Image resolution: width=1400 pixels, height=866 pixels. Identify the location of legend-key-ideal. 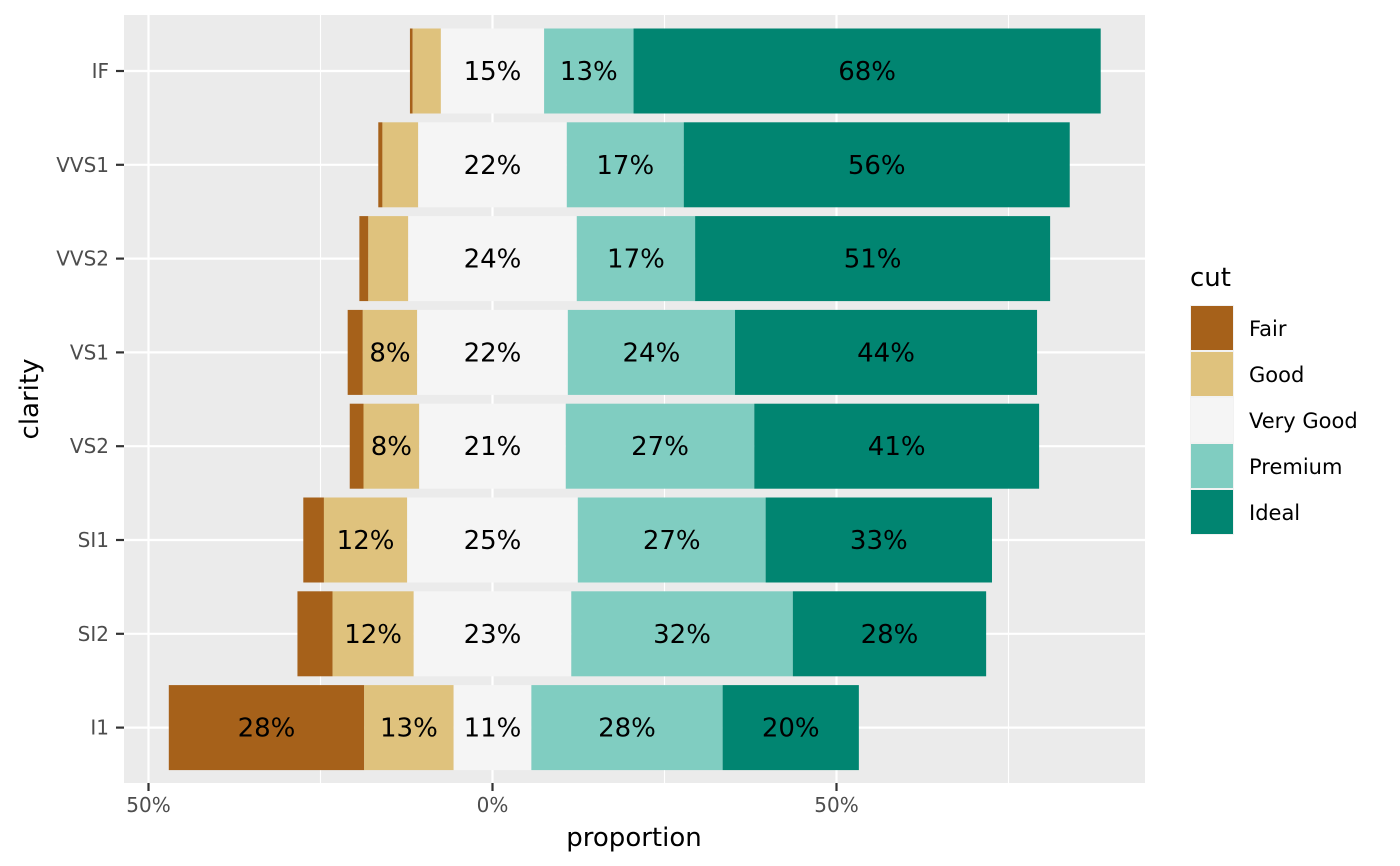
(1212, 512).